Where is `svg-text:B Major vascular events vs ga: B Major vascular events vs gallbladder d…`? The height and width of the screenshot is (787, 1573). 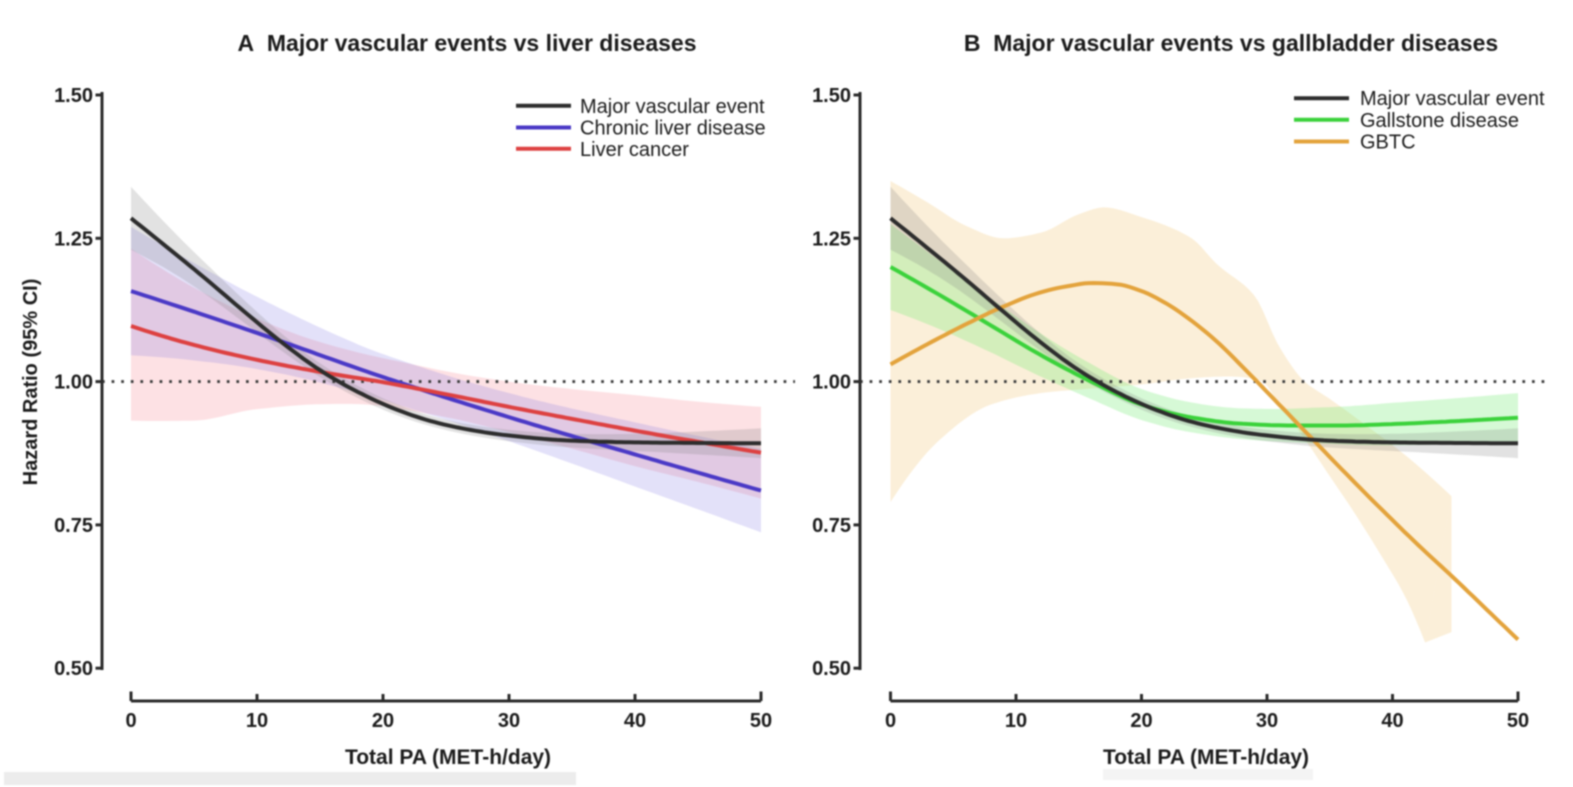 svg-text:B Major vascular events vs ga: B Major vascular events vs gallbladder d… is located at coordinates (1231, 43).